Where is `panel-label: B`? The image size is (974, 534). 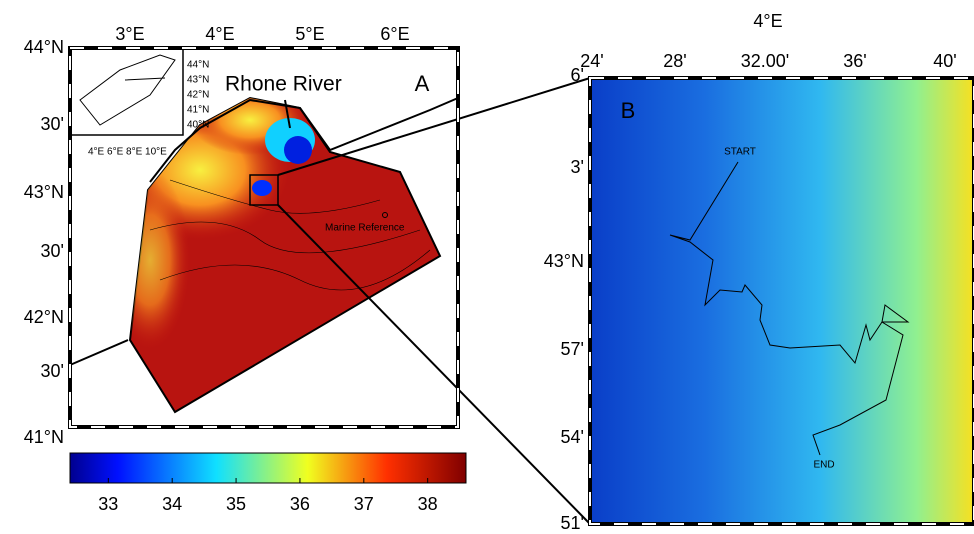 panel-label: B is located at coordinates (628, 110).